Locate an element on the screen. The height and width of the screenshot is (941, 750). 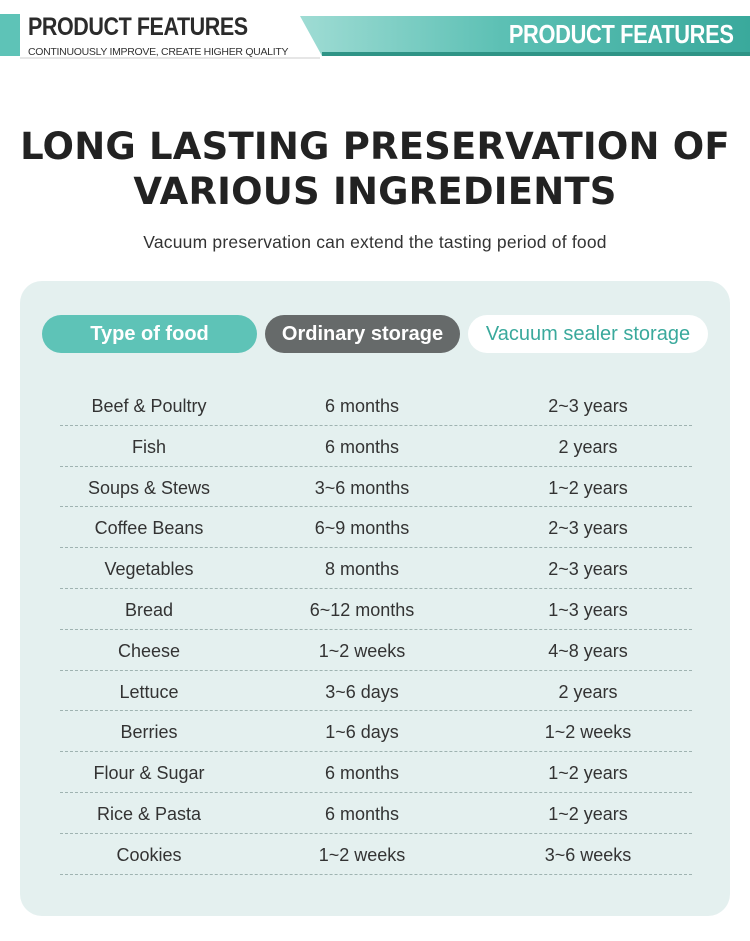
page-title-line-2: VARIOUS INGREDIENTS is located at coordinates (375, 191).